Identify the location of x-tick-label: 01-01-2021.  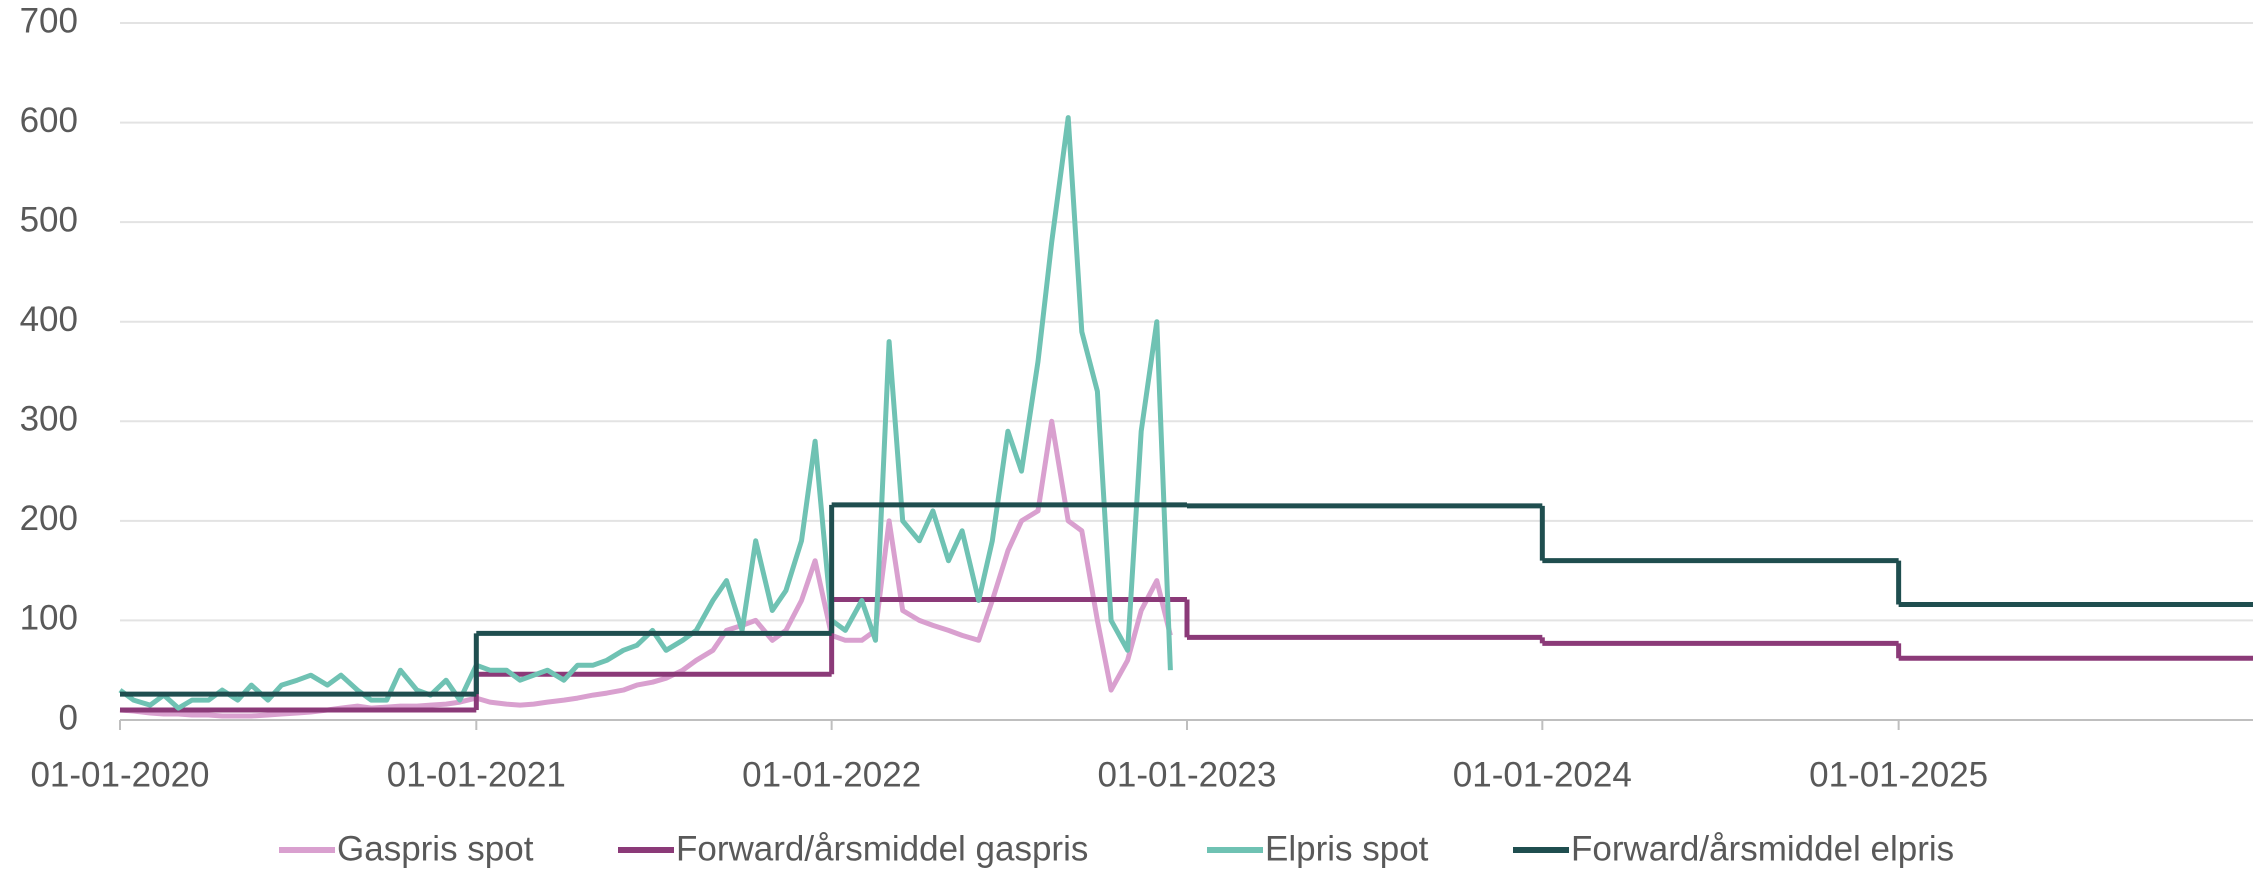
(476, 774).